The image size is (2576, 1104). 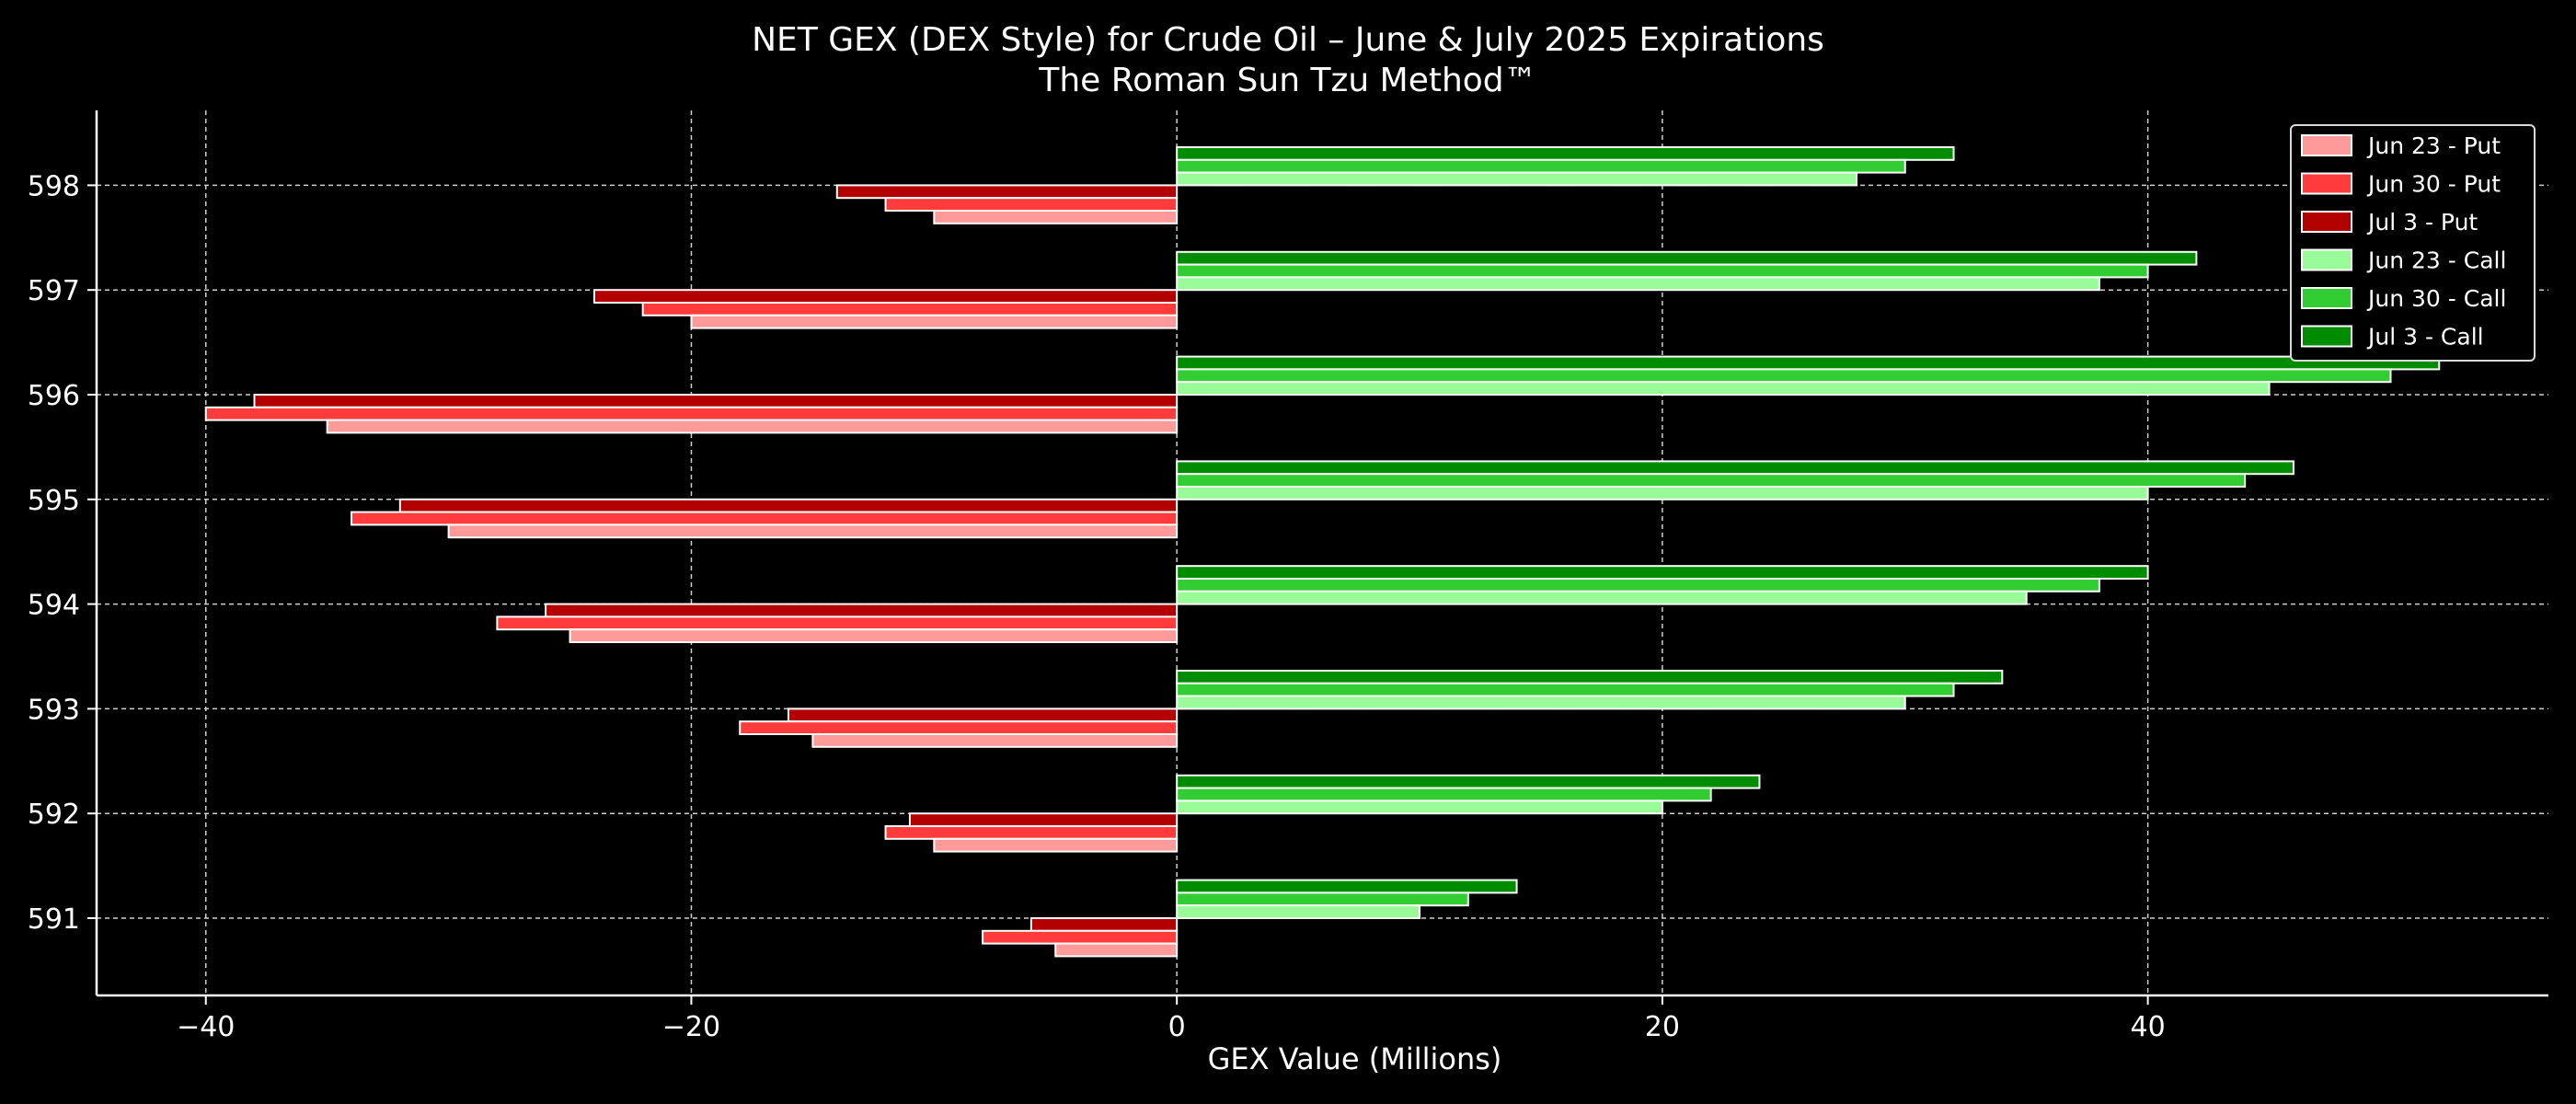 I want to click on y-tick-label: 596, so click(x=54, y=396).